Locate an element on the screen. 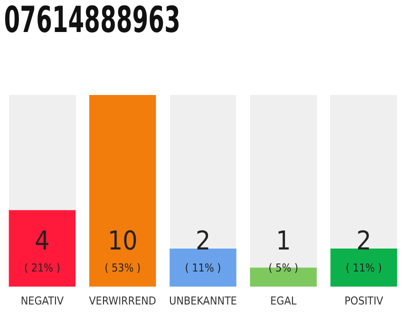 This screenshot has width=410, height=320. x-tick-label: EGAL is located at coordinates (283, 301).